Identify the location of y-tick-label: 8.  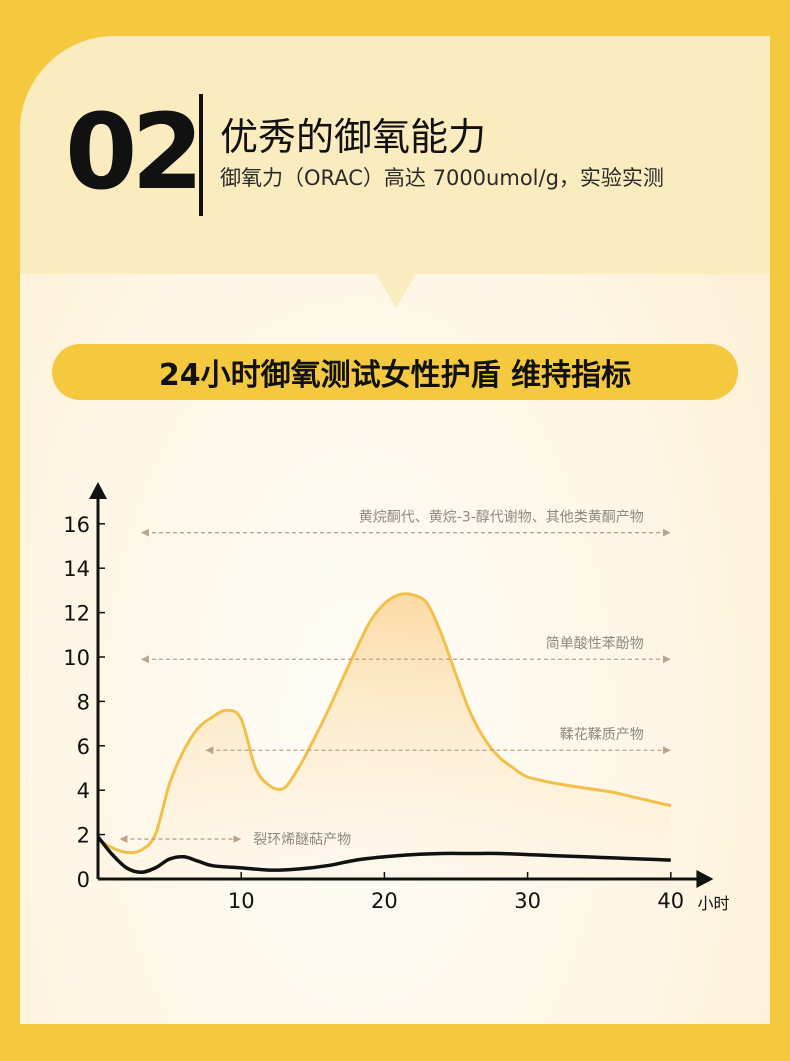
(83, 702).